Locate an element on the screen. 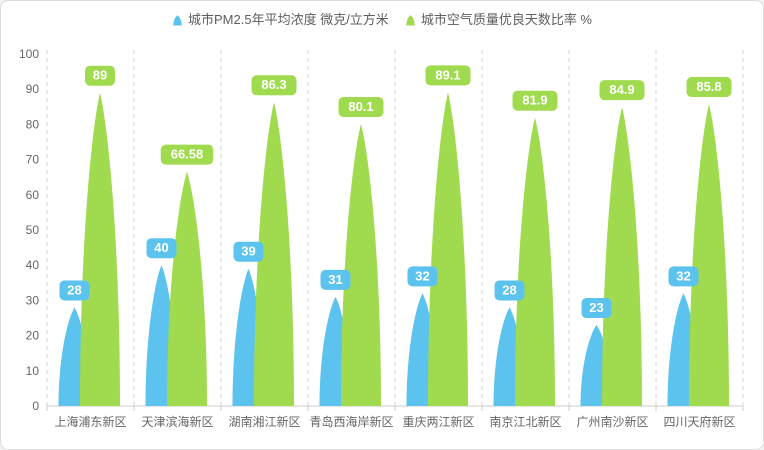 The width and height of the screenshot is (764, 450). value-badge: 84.9 is located at coordinates (622, 90).